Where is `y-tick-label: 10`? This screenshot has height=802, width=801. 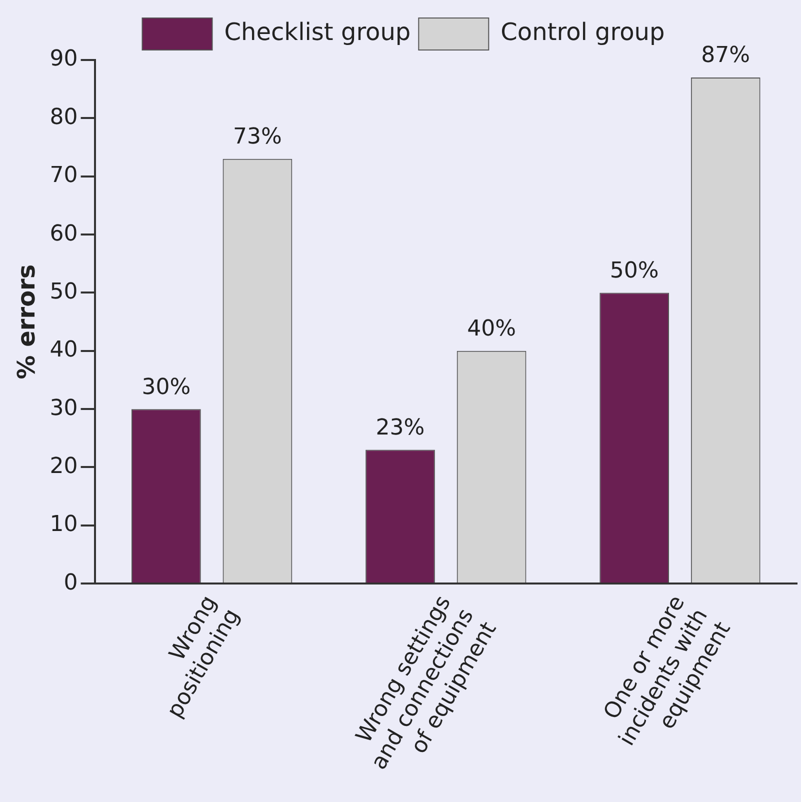 y-tick-label: 10 is located at coordinates (64, 525).